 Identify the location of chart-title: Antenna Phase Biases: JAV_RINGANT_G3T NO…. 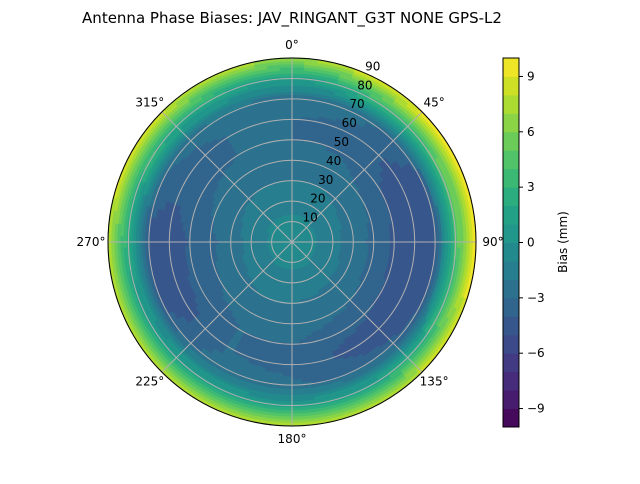
(292, 18).